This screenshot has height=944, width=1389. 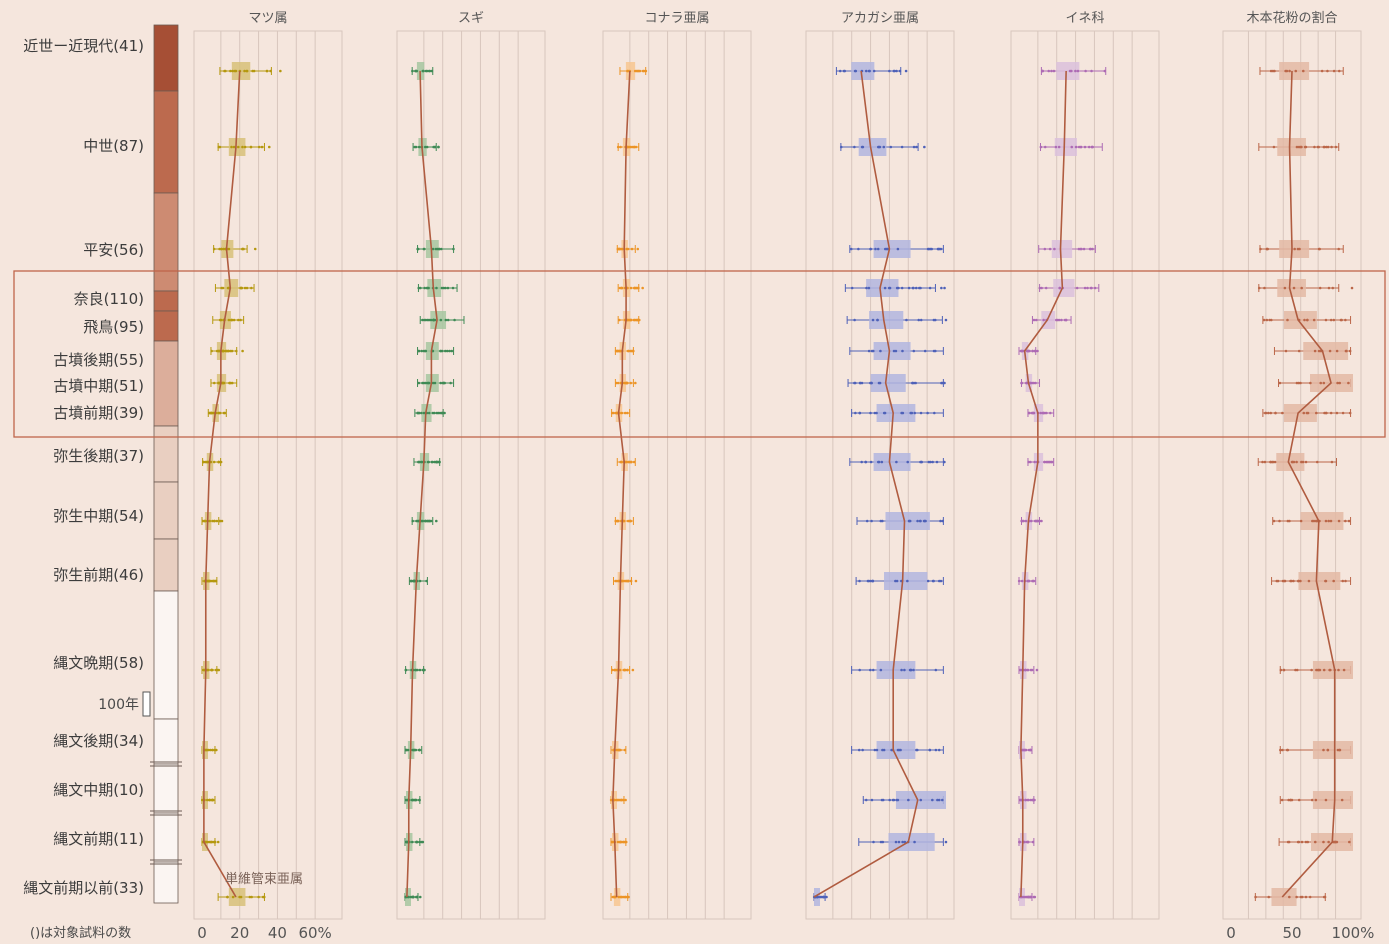 What do you see at coordinates (98, 741) in the screenshot?
I see `period-label: 縄文後期(34)` at bounding box center [98, 741].